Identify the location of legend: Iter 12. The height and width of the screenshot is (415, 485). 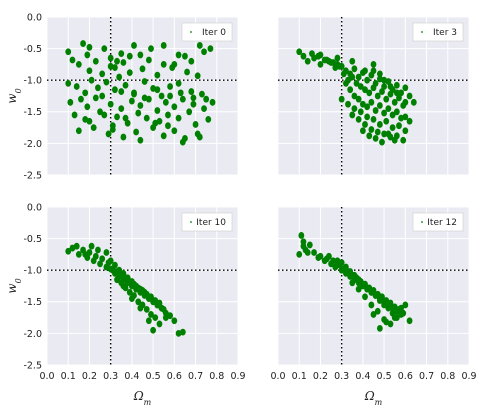
(438, 222).